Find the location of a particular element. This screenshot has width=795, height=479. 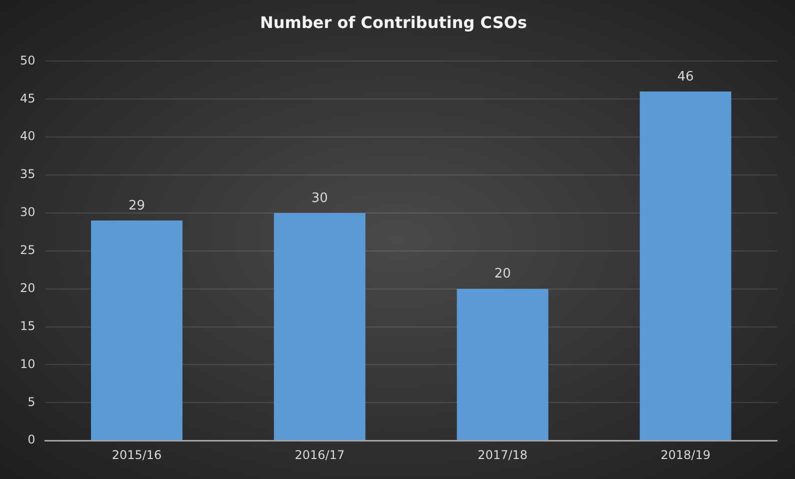

chart-title: Number of Contributing CSOs is located at coordinates (393, 22).